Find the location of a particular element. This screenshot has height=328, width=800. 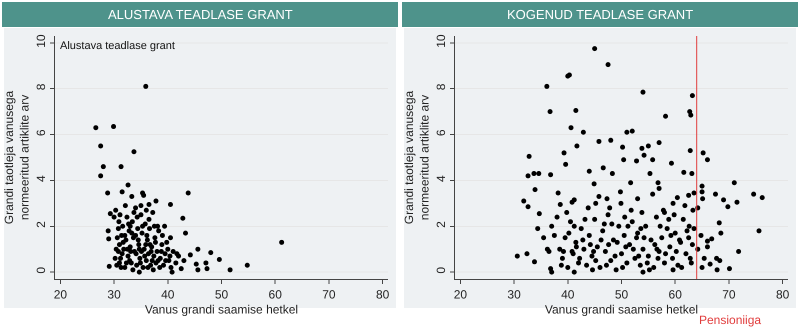

chart-title: KOGENUD TEADLASE GRANT is located at coordinates (600, 14).